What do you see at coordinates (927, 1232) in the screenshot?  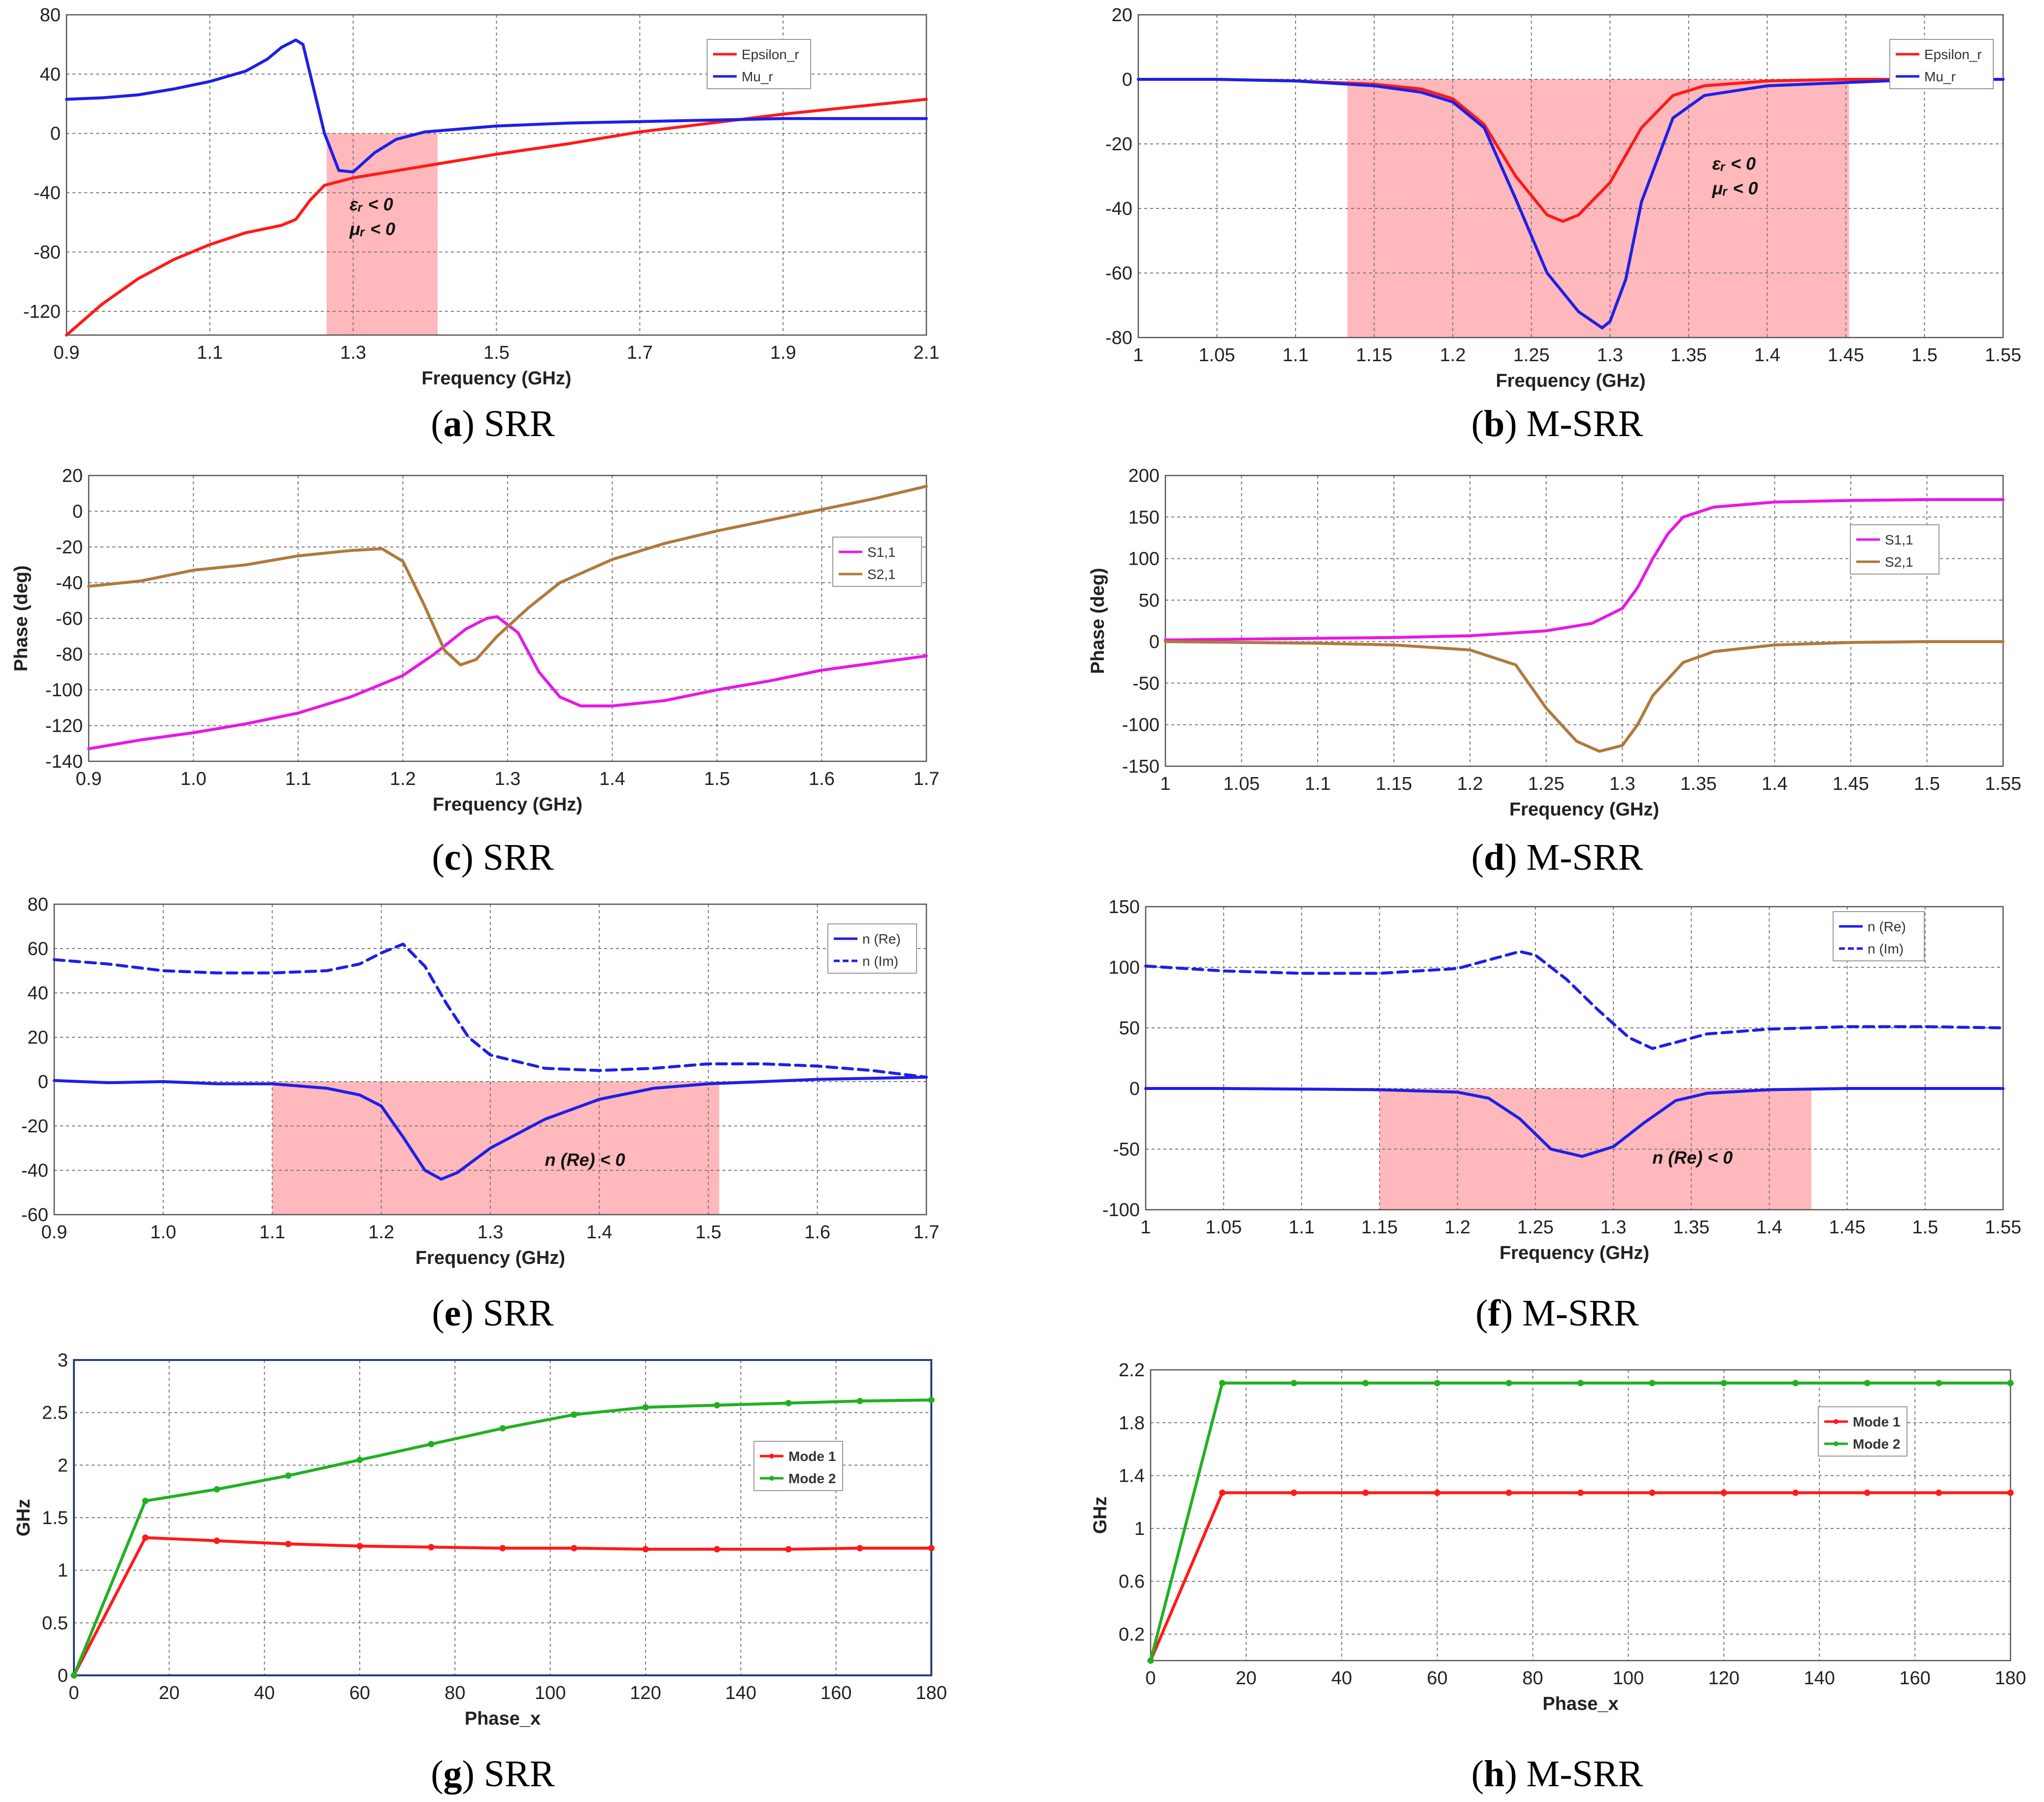 I see `x-tick-label: 1.7` at bounding box center [927, 1232].